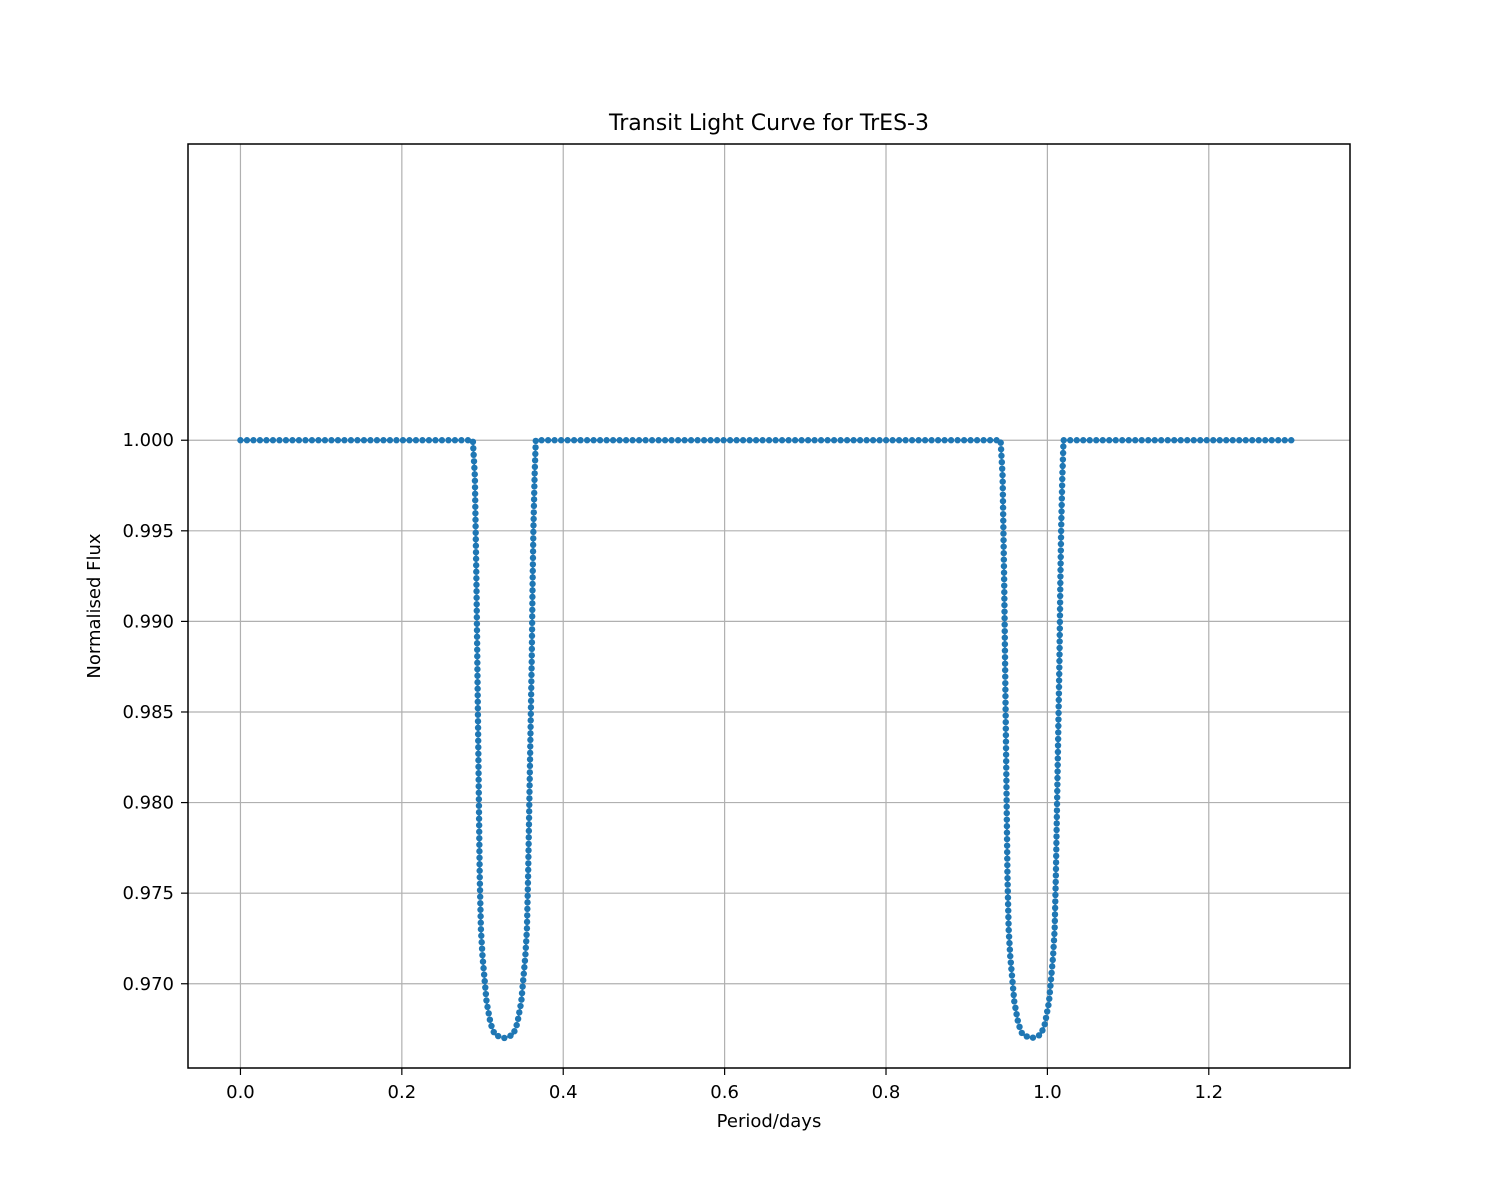 The image size is (1500, 1200). What do you see at coordinates (148, 803) in the screenshot?
I see `y-tick-label: 0.980` at bounding box center [148, 803].